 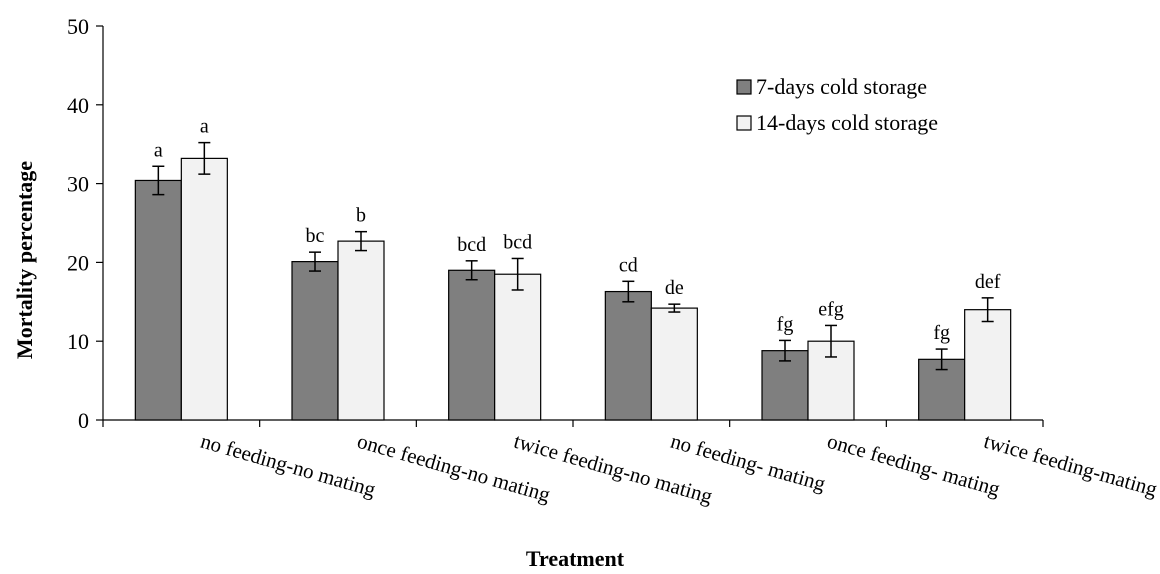 What do you see at coordinates (914, 465) in the screenshot?
I see `category-label: once feeding- mating` at bounding box center [914, 465].